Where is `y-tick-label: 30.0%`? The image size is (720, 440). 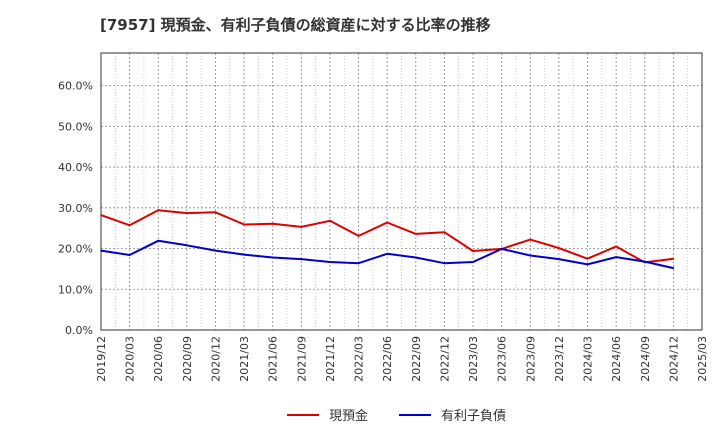 y-tick-label: 30.0% is located at coordinates (75, 208).